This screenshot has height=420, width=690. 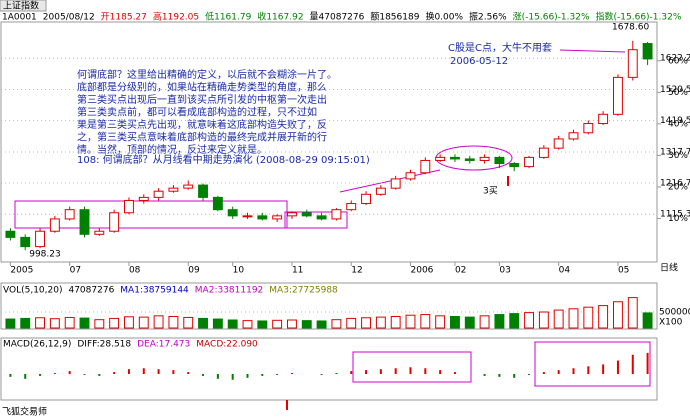 What do you see at coordinates (639, 17) in the screenshot?
I see `header-item: 指数(-15.66)-1.32%` at bounding box center [639, 17].